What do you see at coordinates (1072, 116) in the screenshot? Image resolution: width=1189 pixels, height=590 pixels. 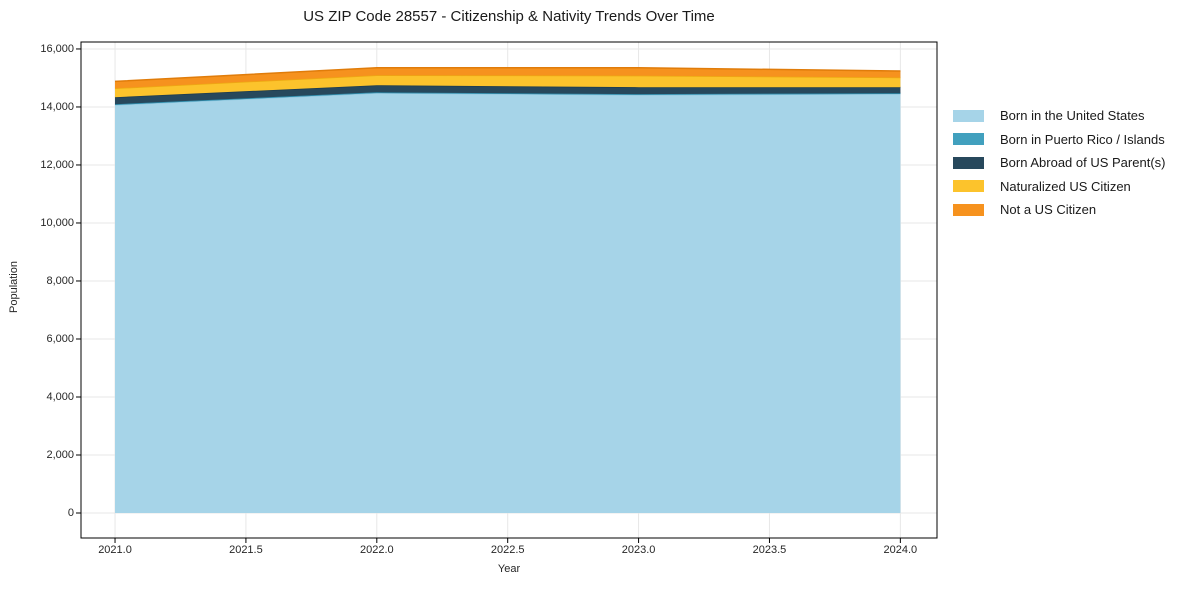 I see `legend-label: Born in the United States` at bounding box center [1072, 116].